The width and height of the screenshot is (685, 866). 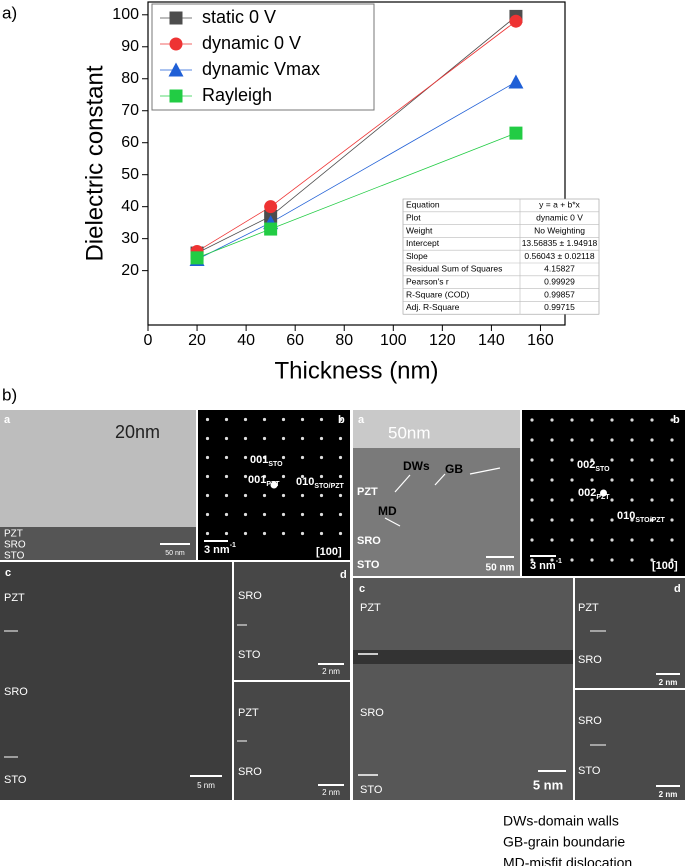 What do you see at coordinates (264, 481) in the screenshot?
I see `micrograph-label: 001PZT` at bounding box center [264, 481].